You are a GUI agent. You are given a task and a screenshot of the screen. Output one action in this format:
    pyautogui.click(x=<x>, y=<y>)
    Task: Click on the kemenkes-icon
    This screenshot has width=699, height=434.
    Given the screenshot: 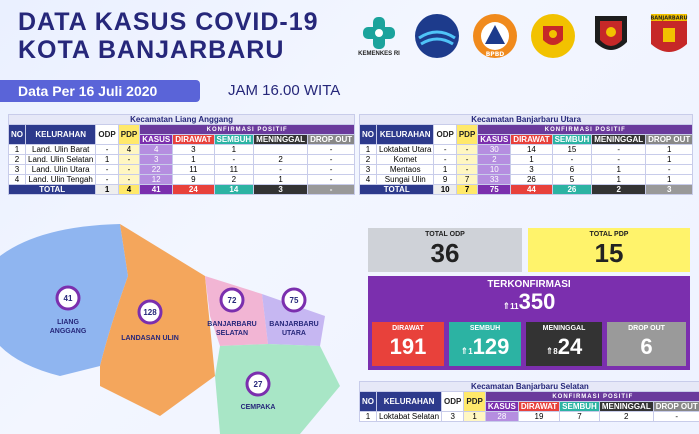 What is the action you would take?
    pyautogui.click(x=379, y=33)
    